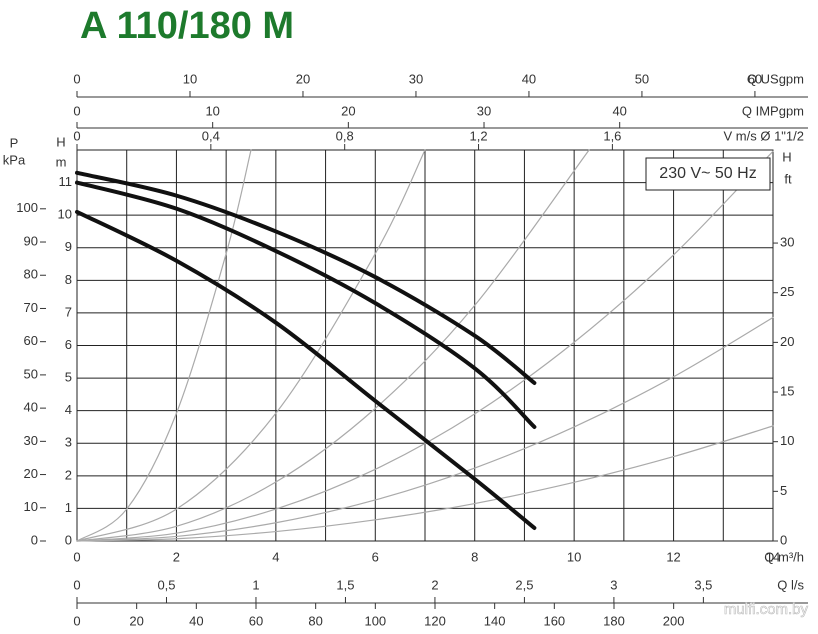 The image size is (818, 634). I want to click on x-tick-label: 4, so click(275, 556).